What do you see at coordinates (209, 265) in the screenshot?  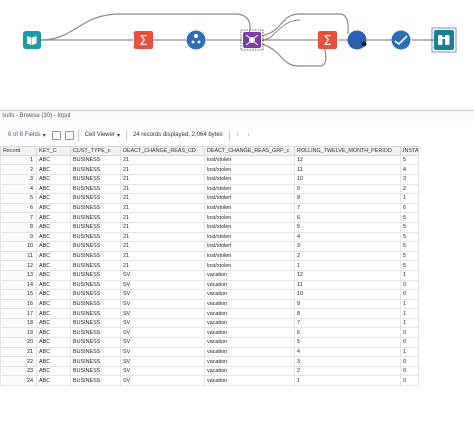 I see `table-row: 12 ABC BUSINESS 21 lost/stolen 1 5` at bounding box center [209, 265].